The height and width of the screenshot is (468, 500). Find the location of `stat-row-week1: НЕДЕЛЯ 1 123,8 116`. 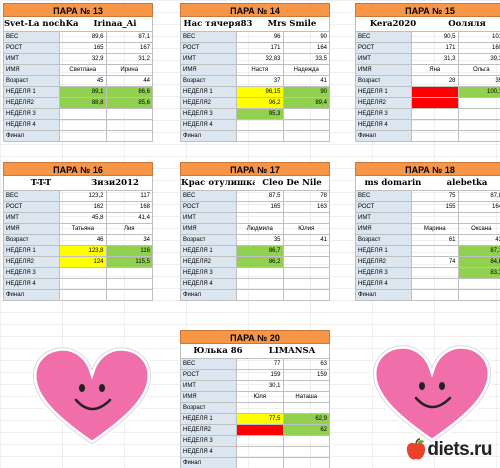

stat-row-week1: НЕДЕЛЯ 1 123,8 116 is located at coordinates (78, 251).